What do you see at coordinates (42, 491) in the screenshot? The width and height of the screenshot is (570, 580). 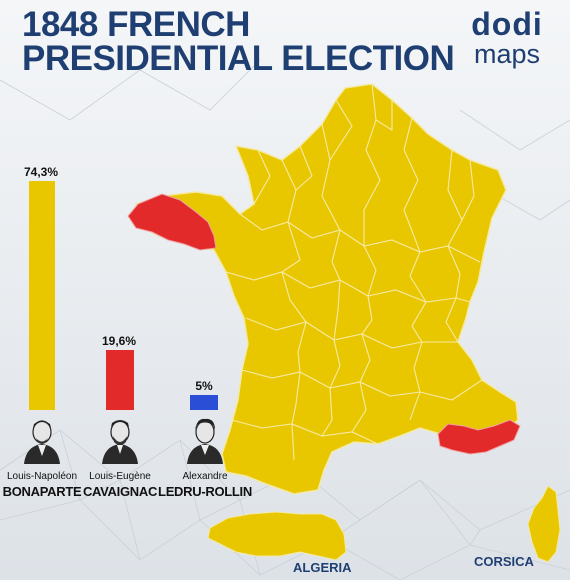 I see `bonaparte-last-name: BONAPARTE` at bounding box center [42, 491].